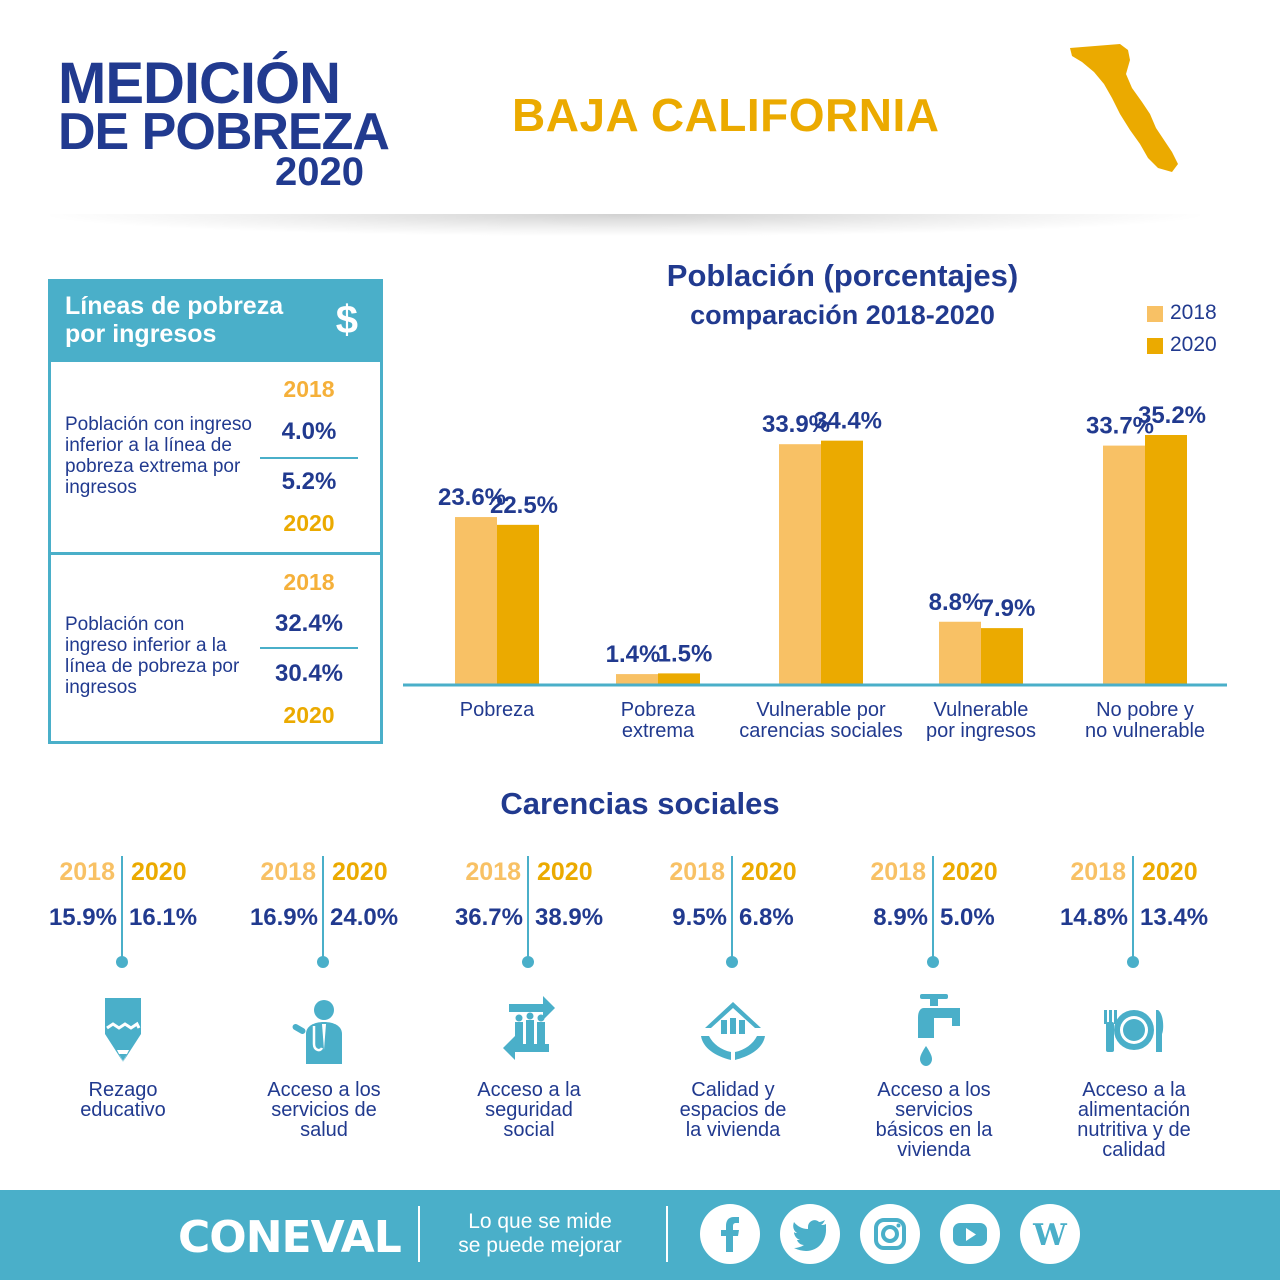  What do you see at coordinates (488, 917) in the screenshot?
I see `carencia-value-2018: 36.7%` at bounding box center [488, 917].